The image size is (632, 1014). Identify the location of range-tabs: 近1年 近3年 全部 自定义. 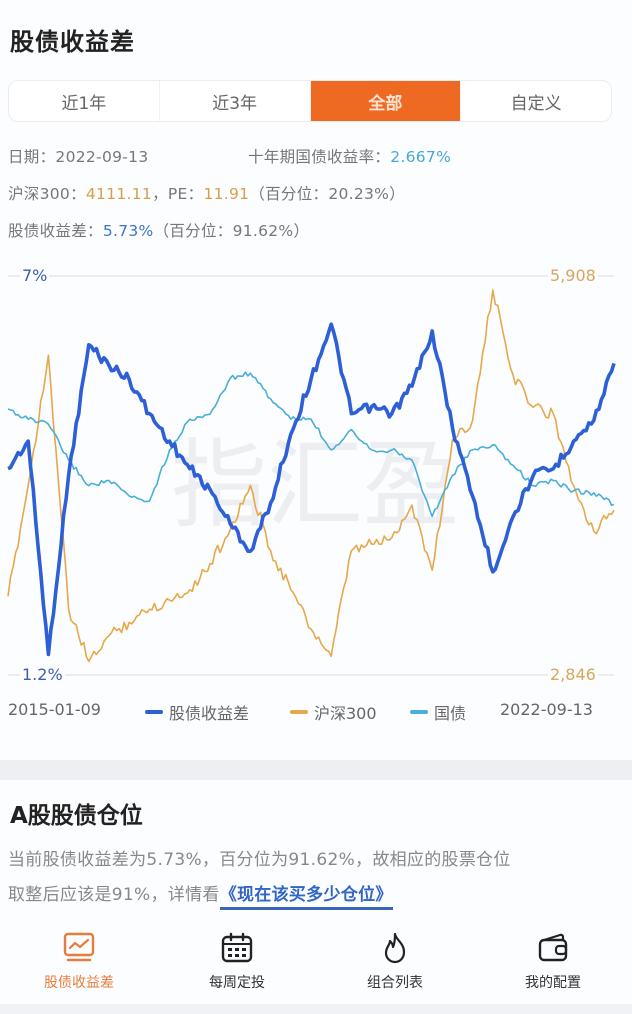
(310, 101).